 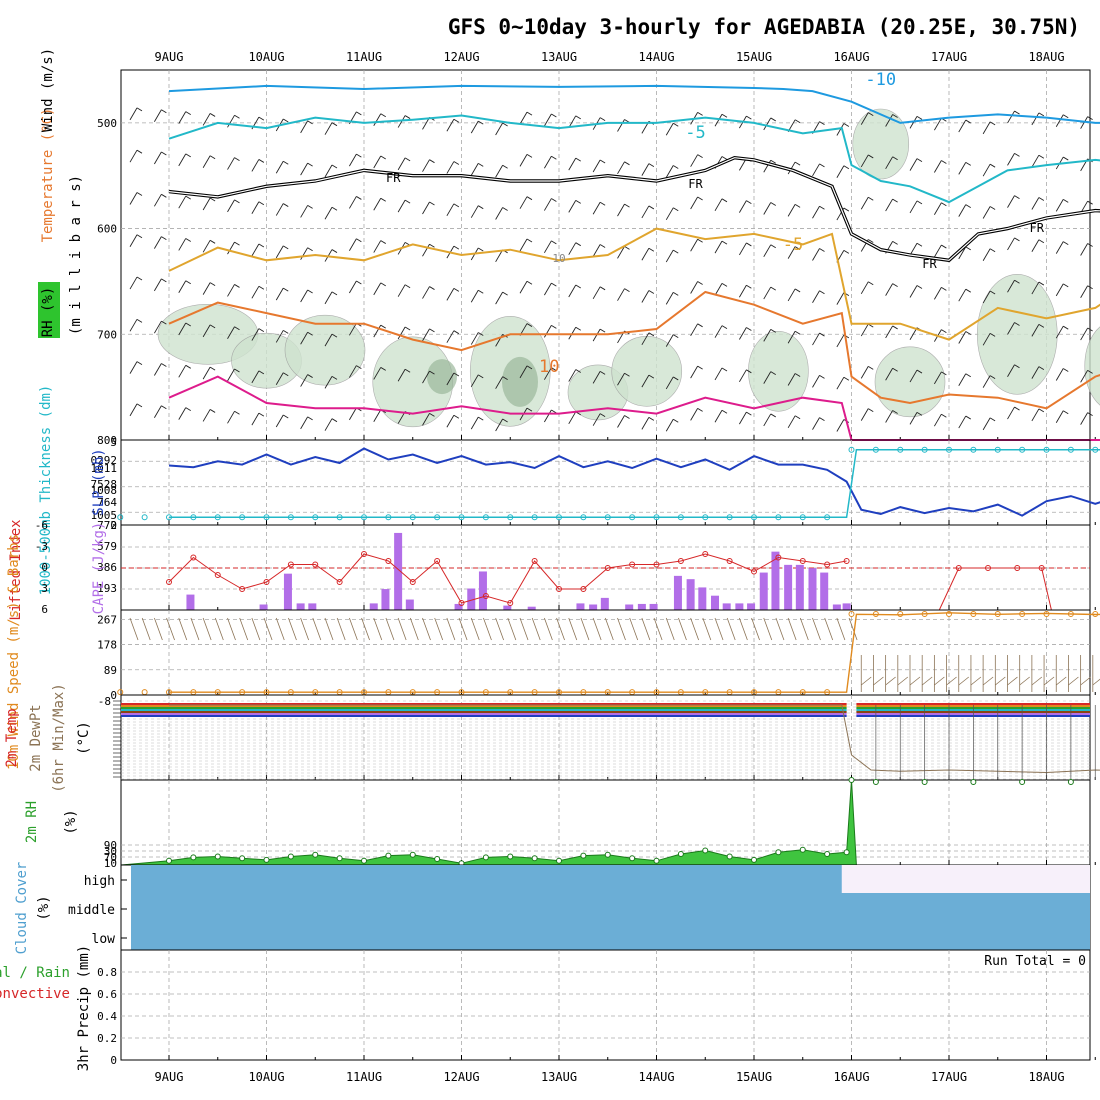 What do you see at coordinates (634, 652) in the screenshot?
I see `wind10-speed-line` at bounding box center [634, 652].